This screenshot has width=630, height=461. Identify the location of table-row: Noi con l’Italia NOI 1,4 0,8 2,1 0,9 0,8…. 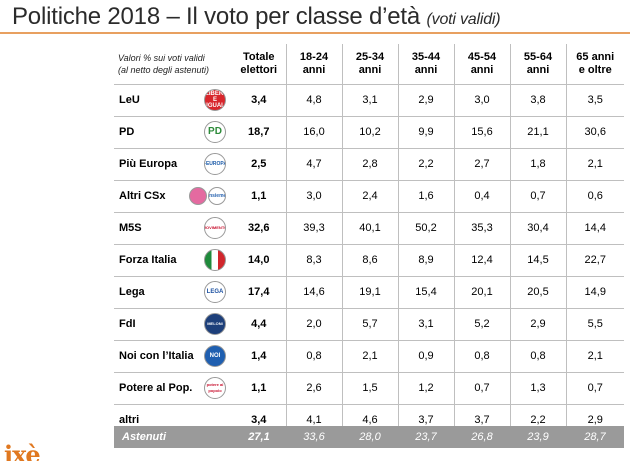
(369, 356).